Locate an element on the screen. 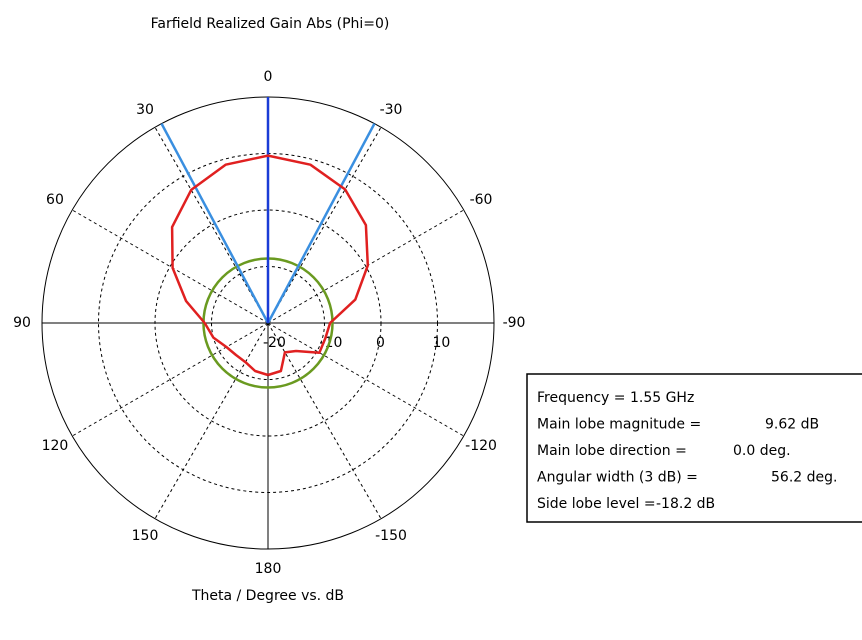 This screenshot has width=862, height=640. info-value: 56.2 deg. is located at coordinates (804, 478).